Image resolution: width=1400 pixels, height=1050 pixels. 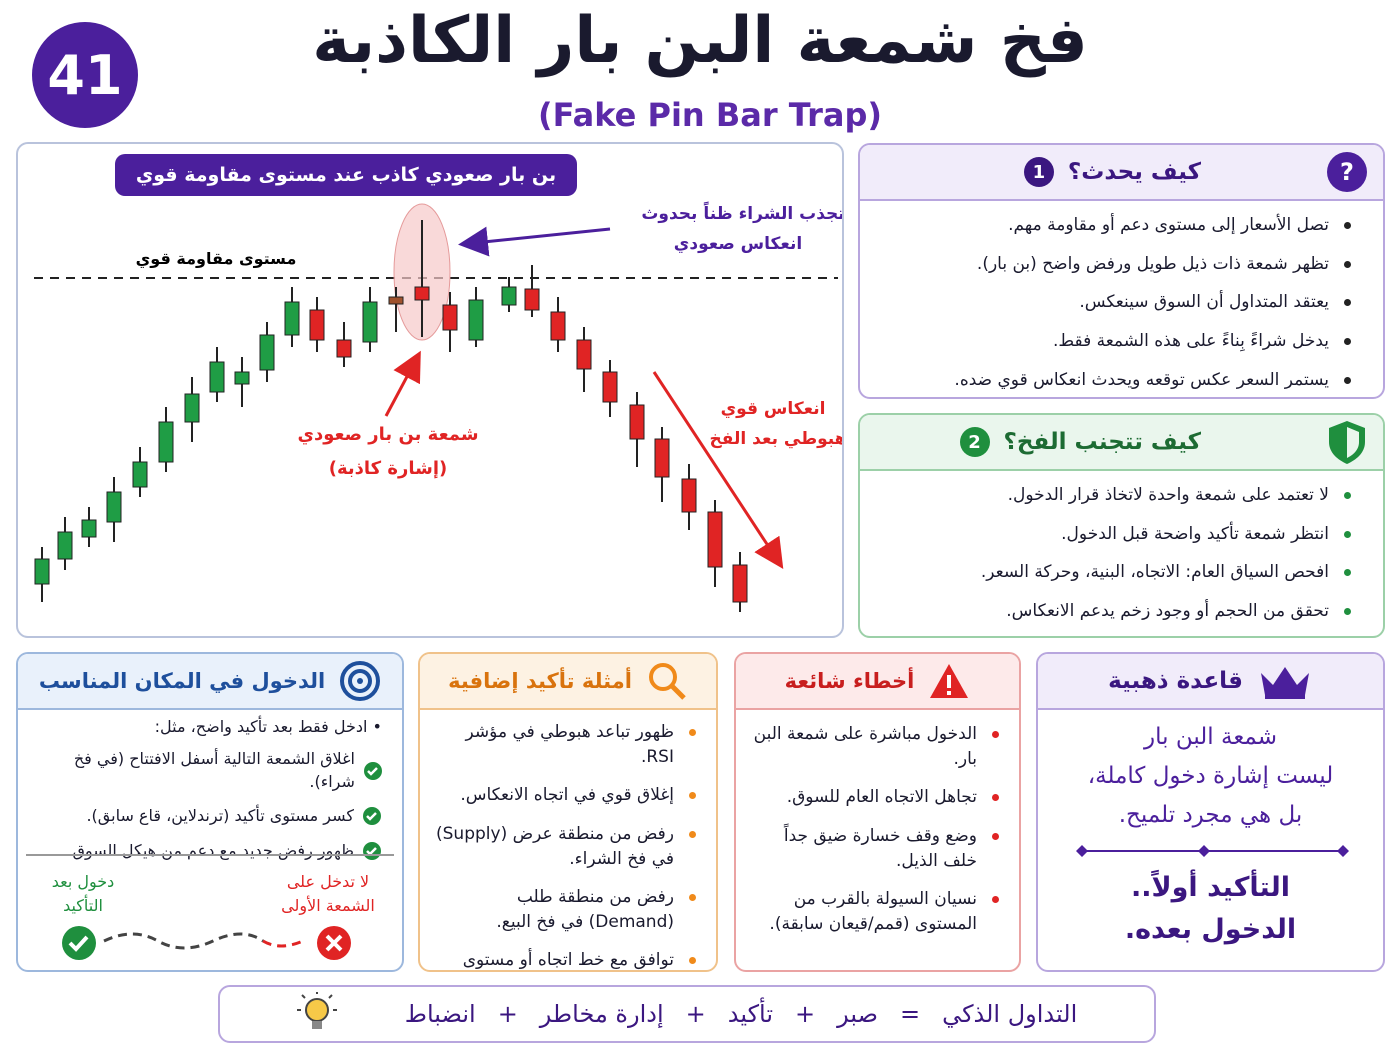 I want to click on divider, so click(x=1212, y=851).